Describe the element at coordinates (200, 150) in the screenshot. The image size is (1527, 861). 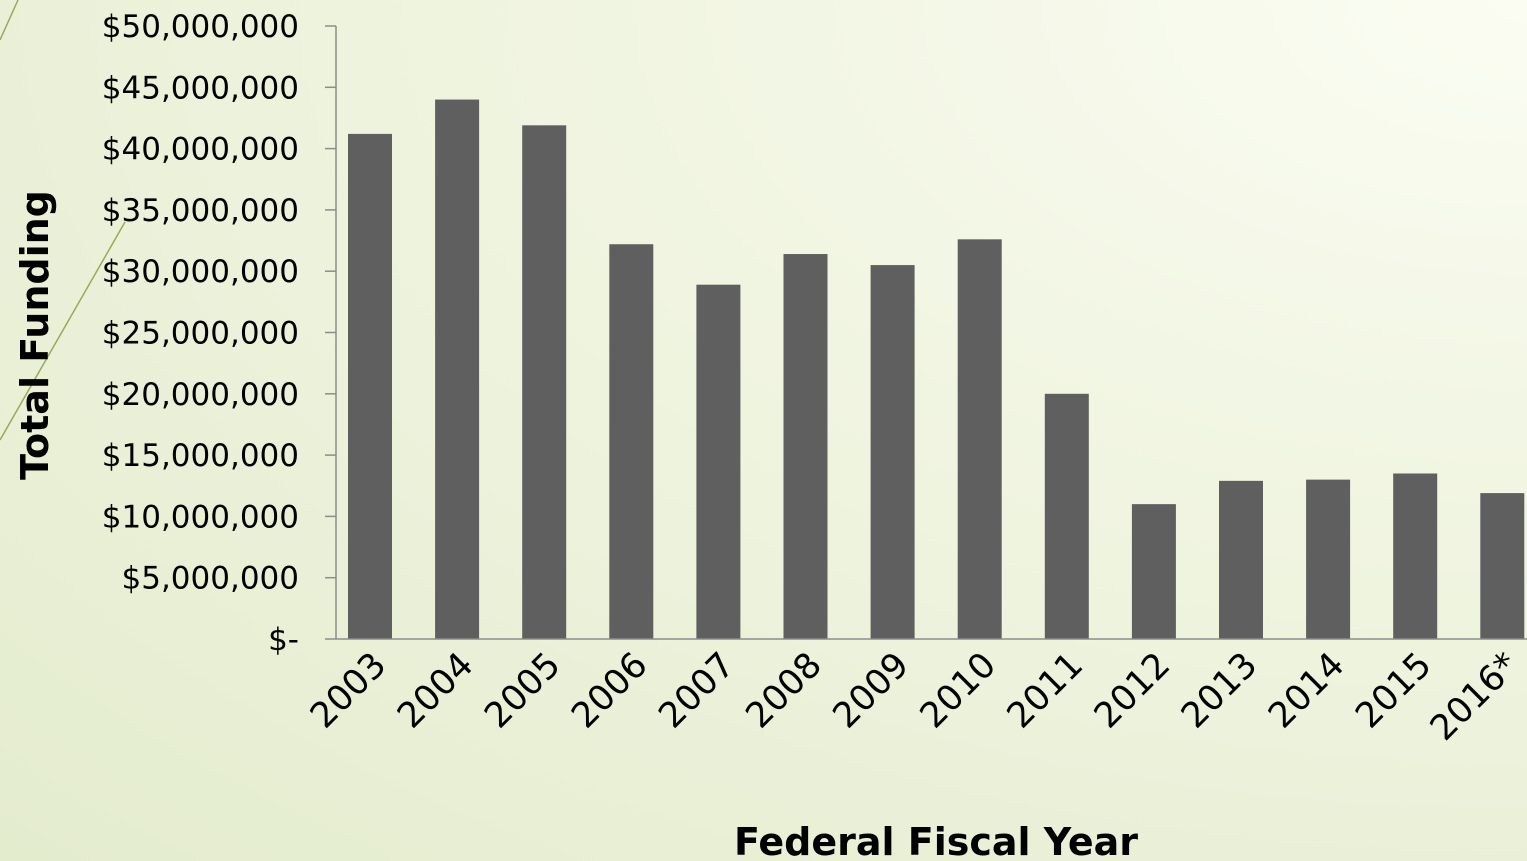
I see `y-tick-label: $40,000,000` at that location.